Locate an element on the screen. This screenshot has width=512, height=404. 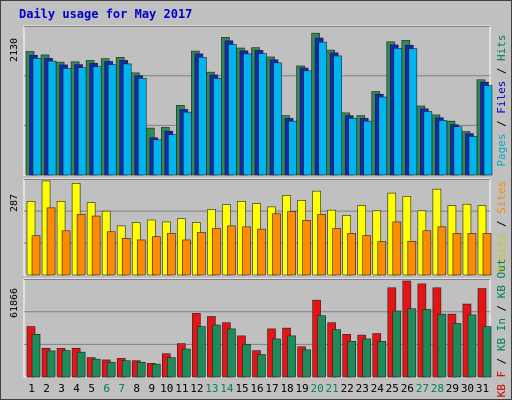
max-label-visits-sites: 287 is located at coordinates (14, 203).